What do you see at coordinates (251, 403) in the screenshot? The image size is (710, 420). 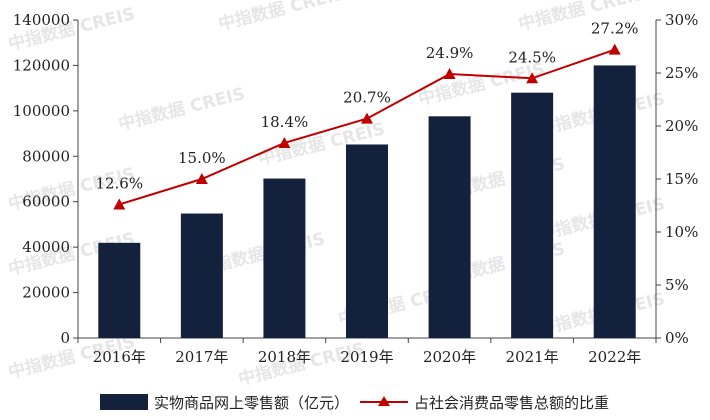 I see `legend-bar-label: 实物商品网上零售额（亿元）` at bounding box center [251, 403].